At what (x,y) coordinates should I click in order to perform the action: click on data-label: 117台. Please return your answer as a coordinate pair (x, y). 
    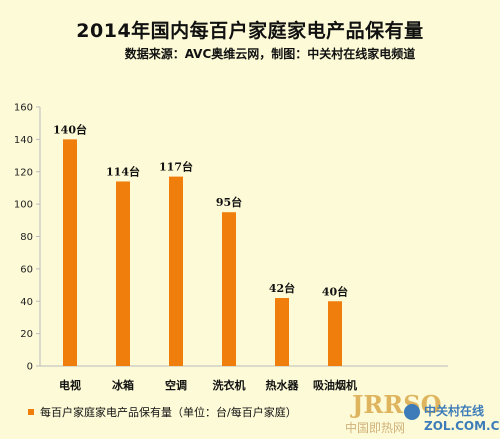
    Looking at the image, I should click on (176, 167).